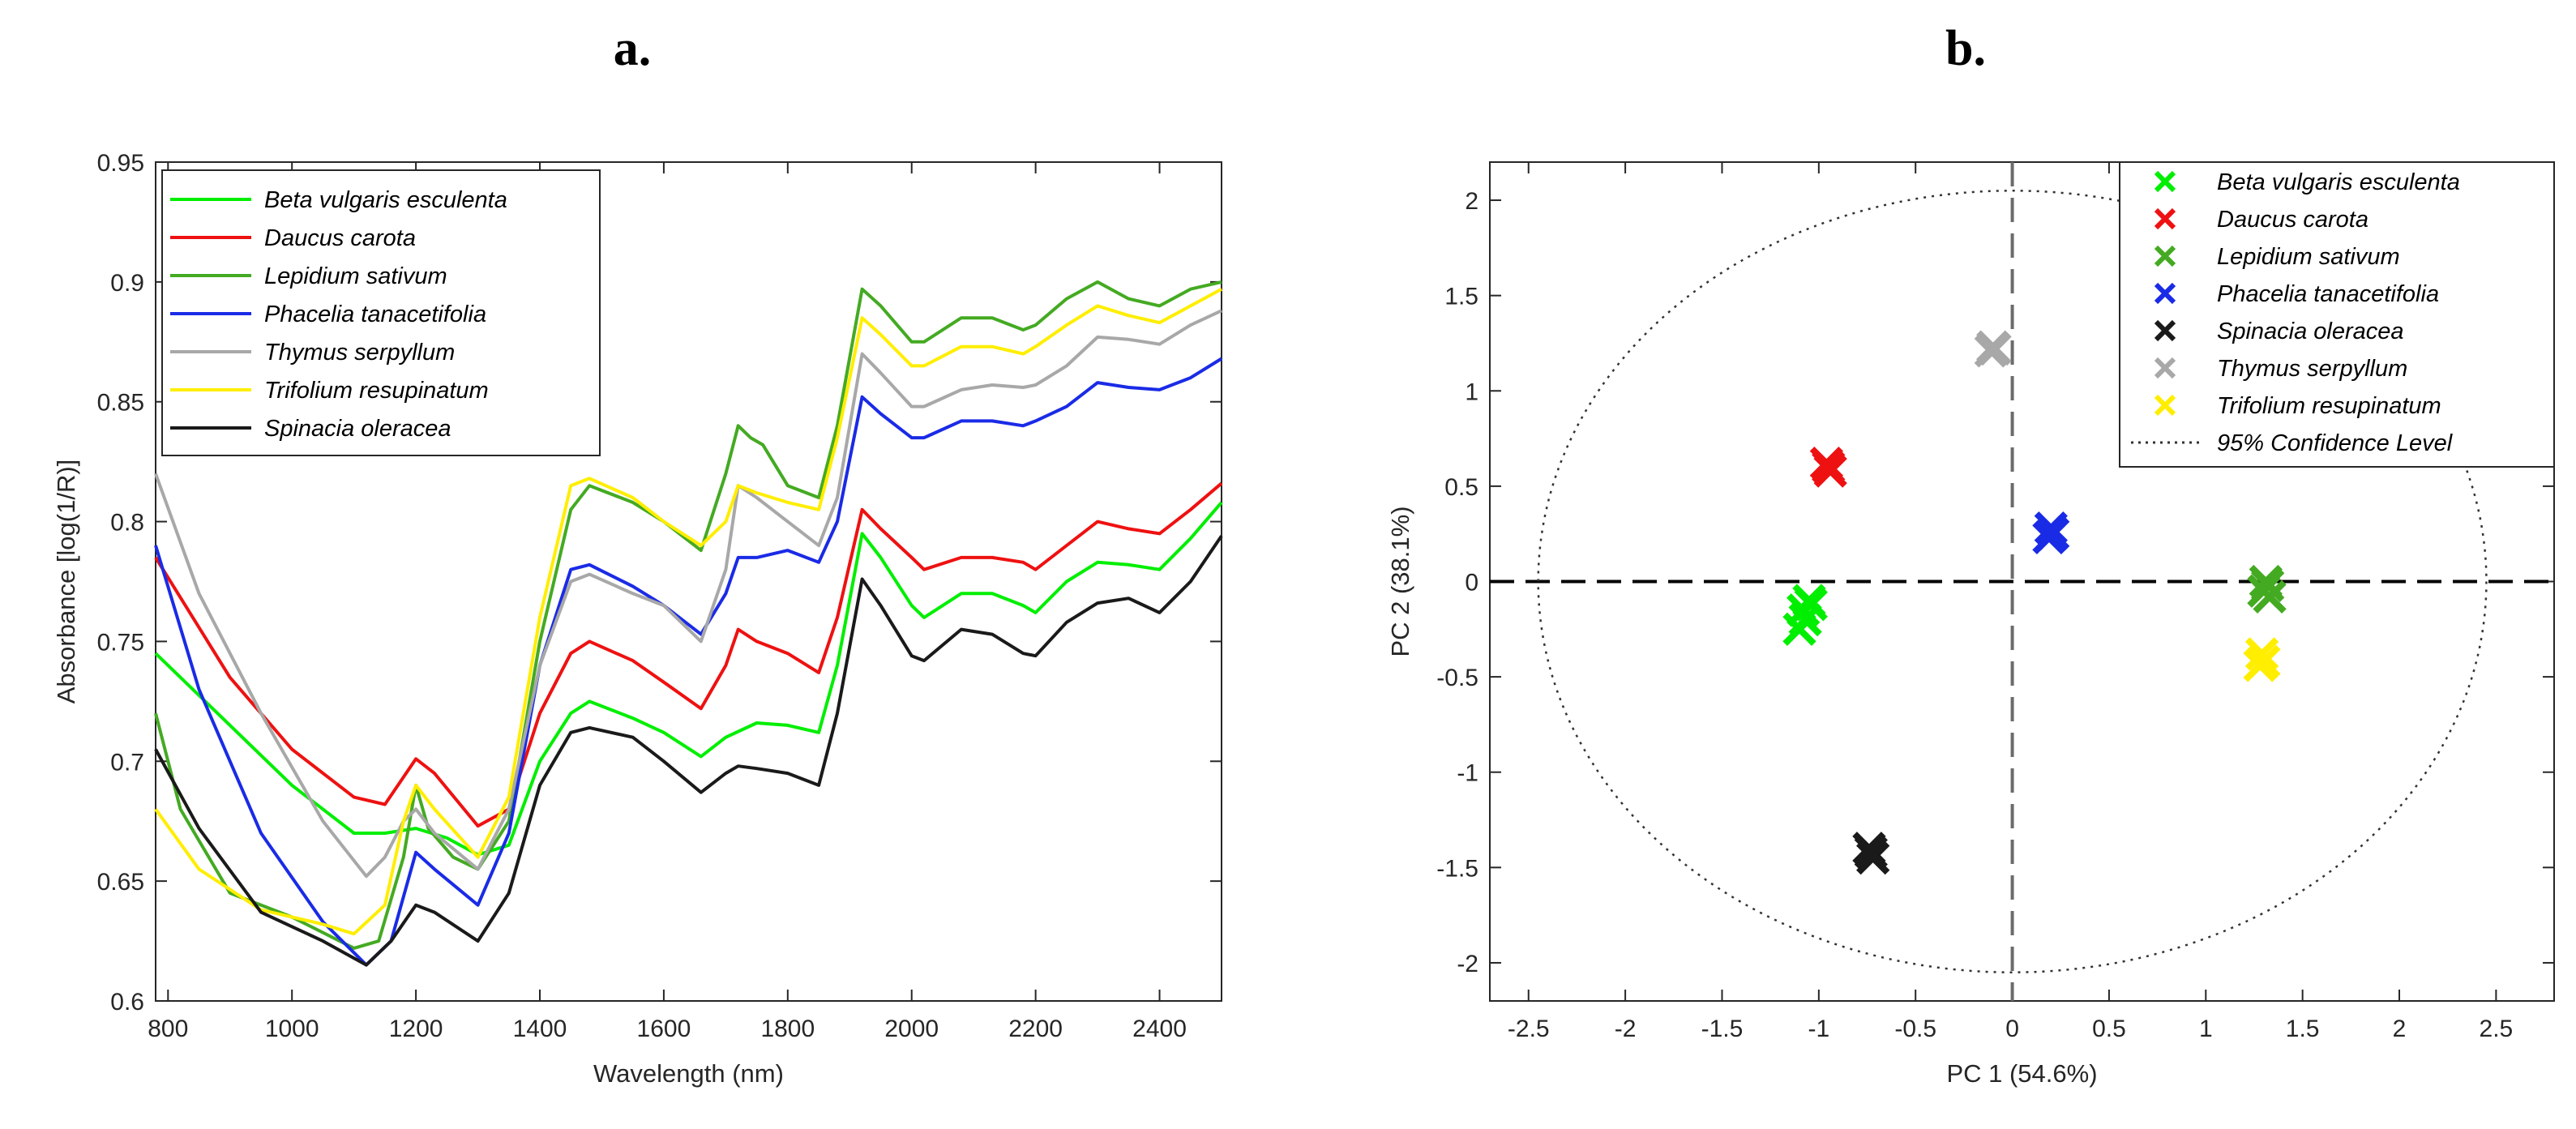 This screenshot has height=1129, width=2576. I want to click on spectra-ytick-label: 0.8, so click(127, 523).